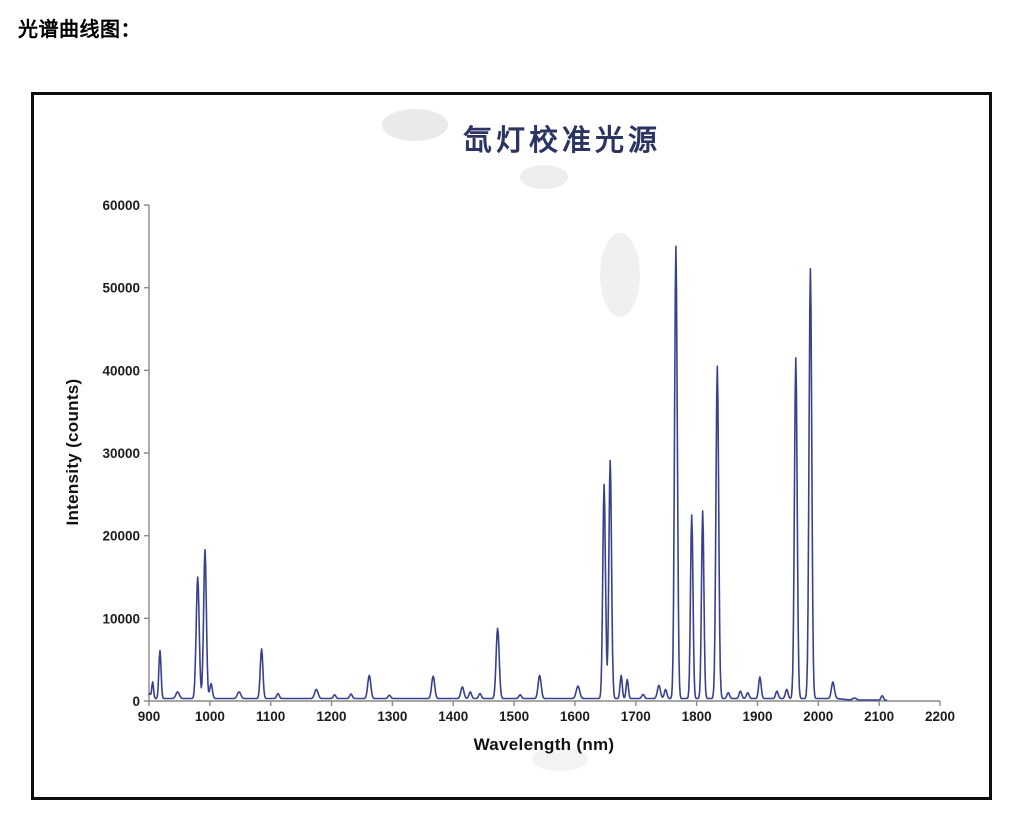 Image resolution: width=1024 pixels, height=831 pixels. Describe the element at coordinates (149, 716) in the screenshot. I see `svg-text: 900` at that location.